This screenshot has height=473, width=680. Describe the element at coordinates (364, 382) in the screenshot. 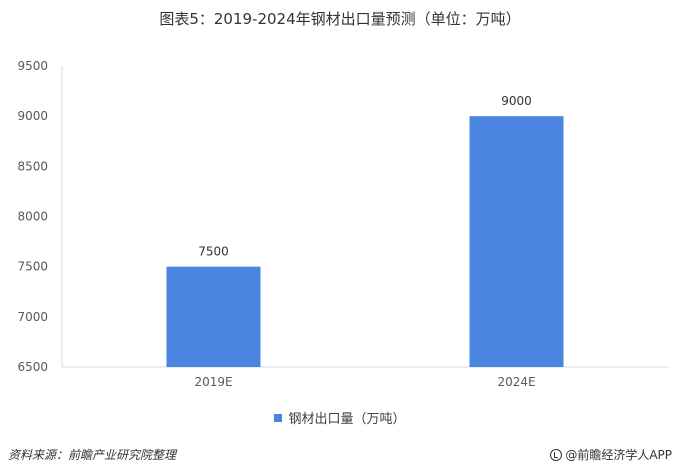

I see `x-axis-ticks: 2019E 2024E` at that location.